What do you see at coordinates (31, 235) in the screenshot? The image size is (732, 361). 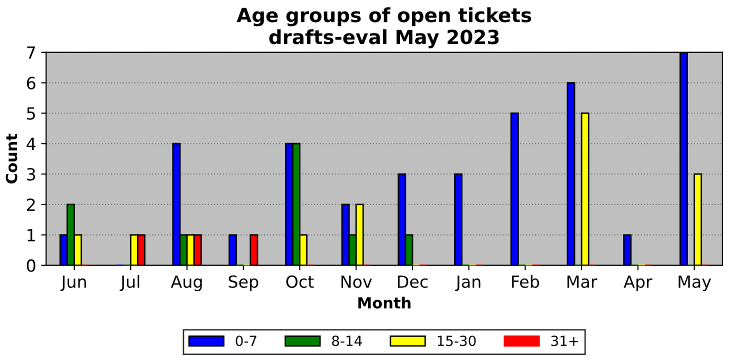 I see `y-tick-label: 1` at bounding box center [31, 235].